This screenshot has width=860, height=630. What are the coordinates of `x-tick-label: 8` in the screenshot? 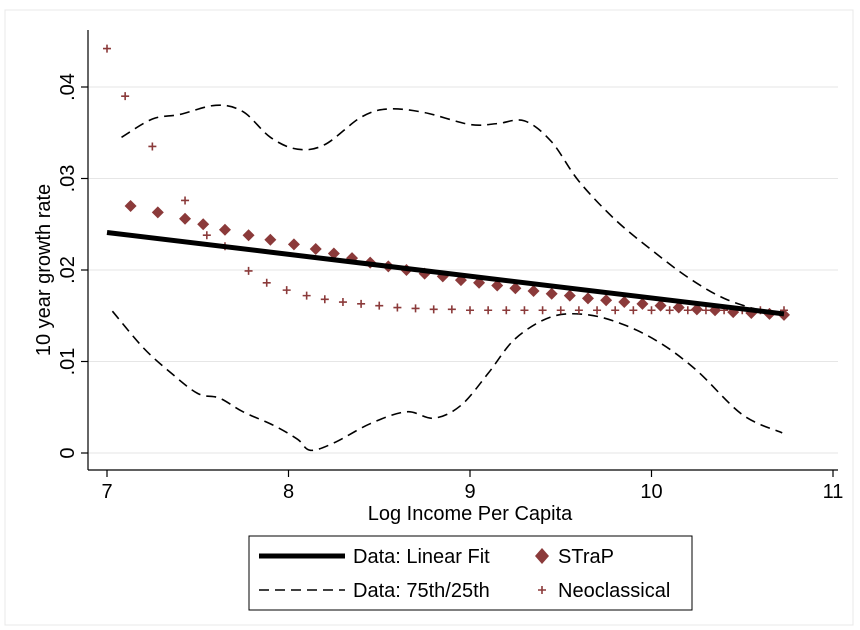 It's located at (288, 492).